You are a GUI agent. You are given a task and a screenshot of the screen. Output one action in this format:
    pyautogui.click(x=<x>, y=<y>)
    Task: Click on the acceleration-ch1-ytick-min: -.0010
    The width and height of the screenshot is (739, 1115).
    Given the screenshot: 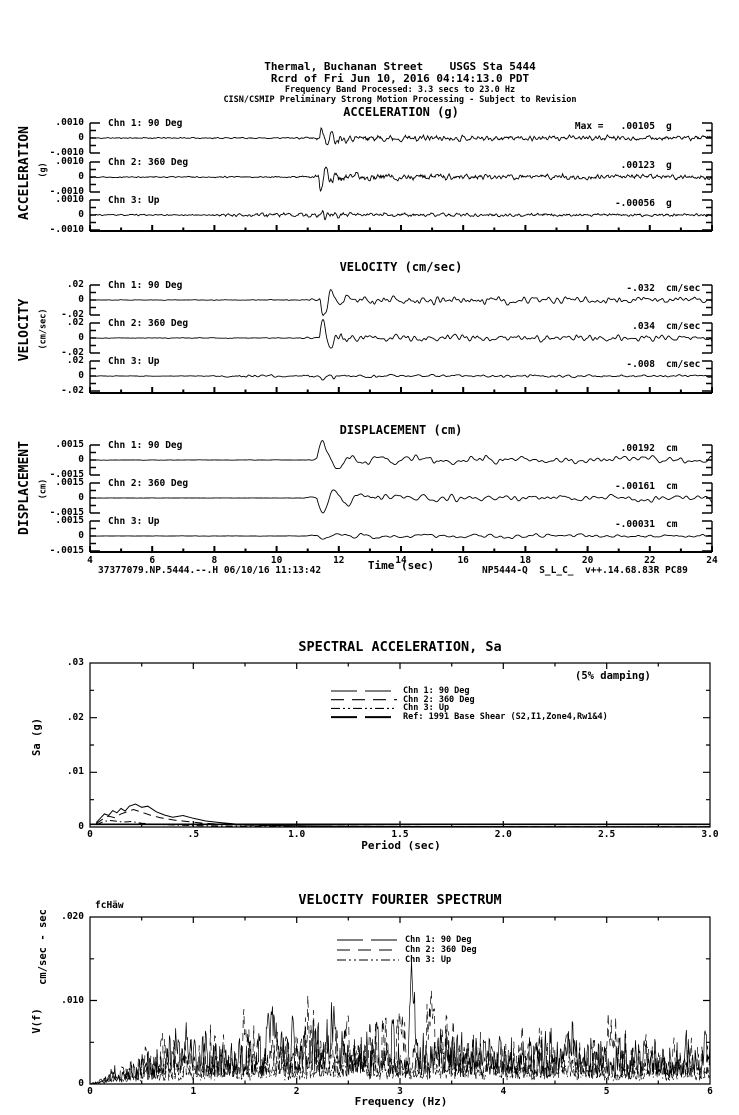 What is the action you would take?
    pyautogui.click(x=66, y=152)
    